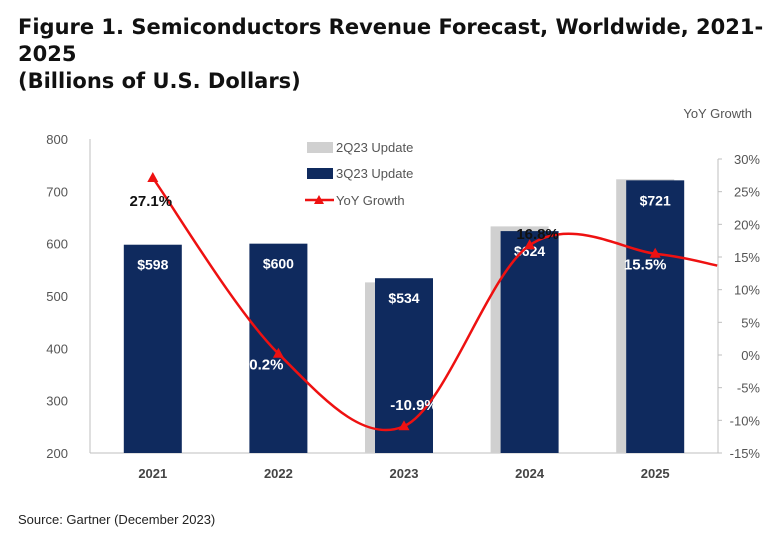 Image resolution: width=783 pixels, height=536 pixels. I want to click on title-line-2: (Billions of U.S. Dollars), so click(159, 81).